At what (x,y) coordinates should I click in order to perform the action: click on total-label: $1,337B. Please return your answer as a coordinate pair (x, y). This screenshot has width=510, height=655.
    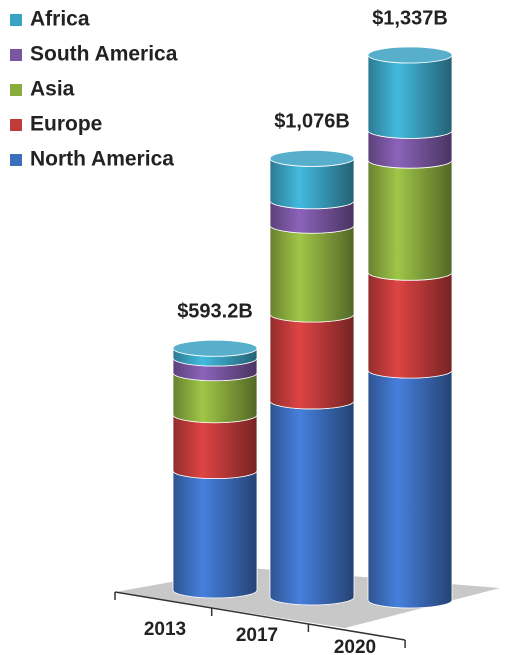
    Looking at the image, I should click on (410, 18).